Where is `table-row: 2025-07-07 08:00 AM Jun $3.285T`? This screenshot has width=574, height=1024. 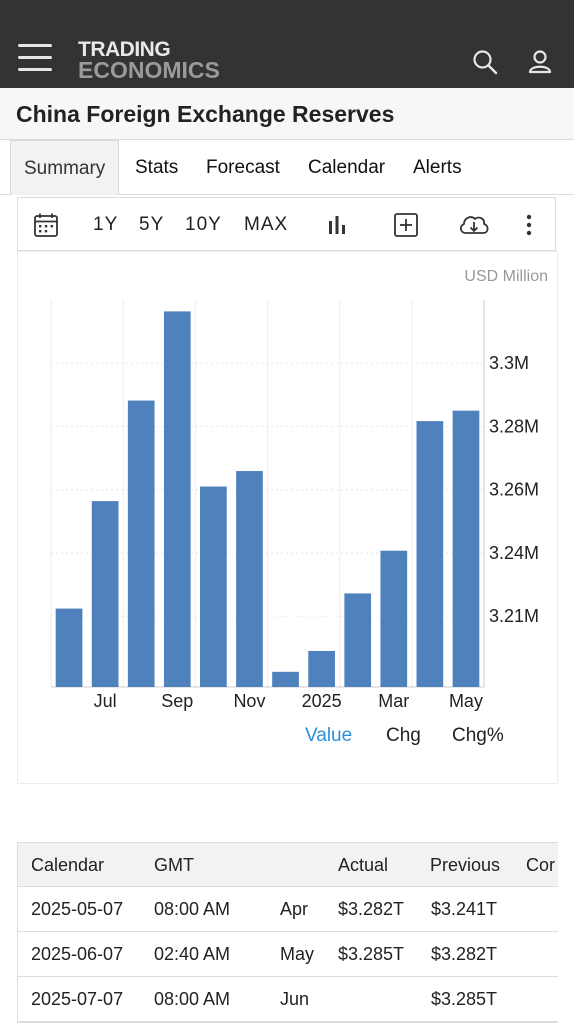 table-row: 2025-07-07 08:00 AM Jun $3.285T is located at coordinates (288, 999).